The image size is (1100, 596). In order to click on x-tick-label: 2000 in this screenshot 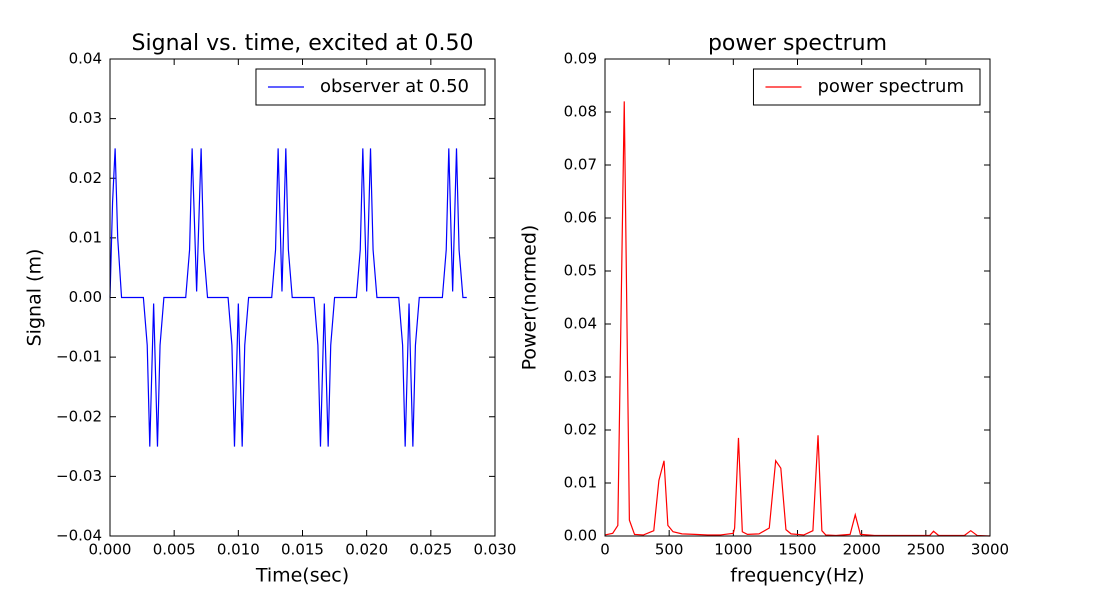, I will do `click(862, 550)`.